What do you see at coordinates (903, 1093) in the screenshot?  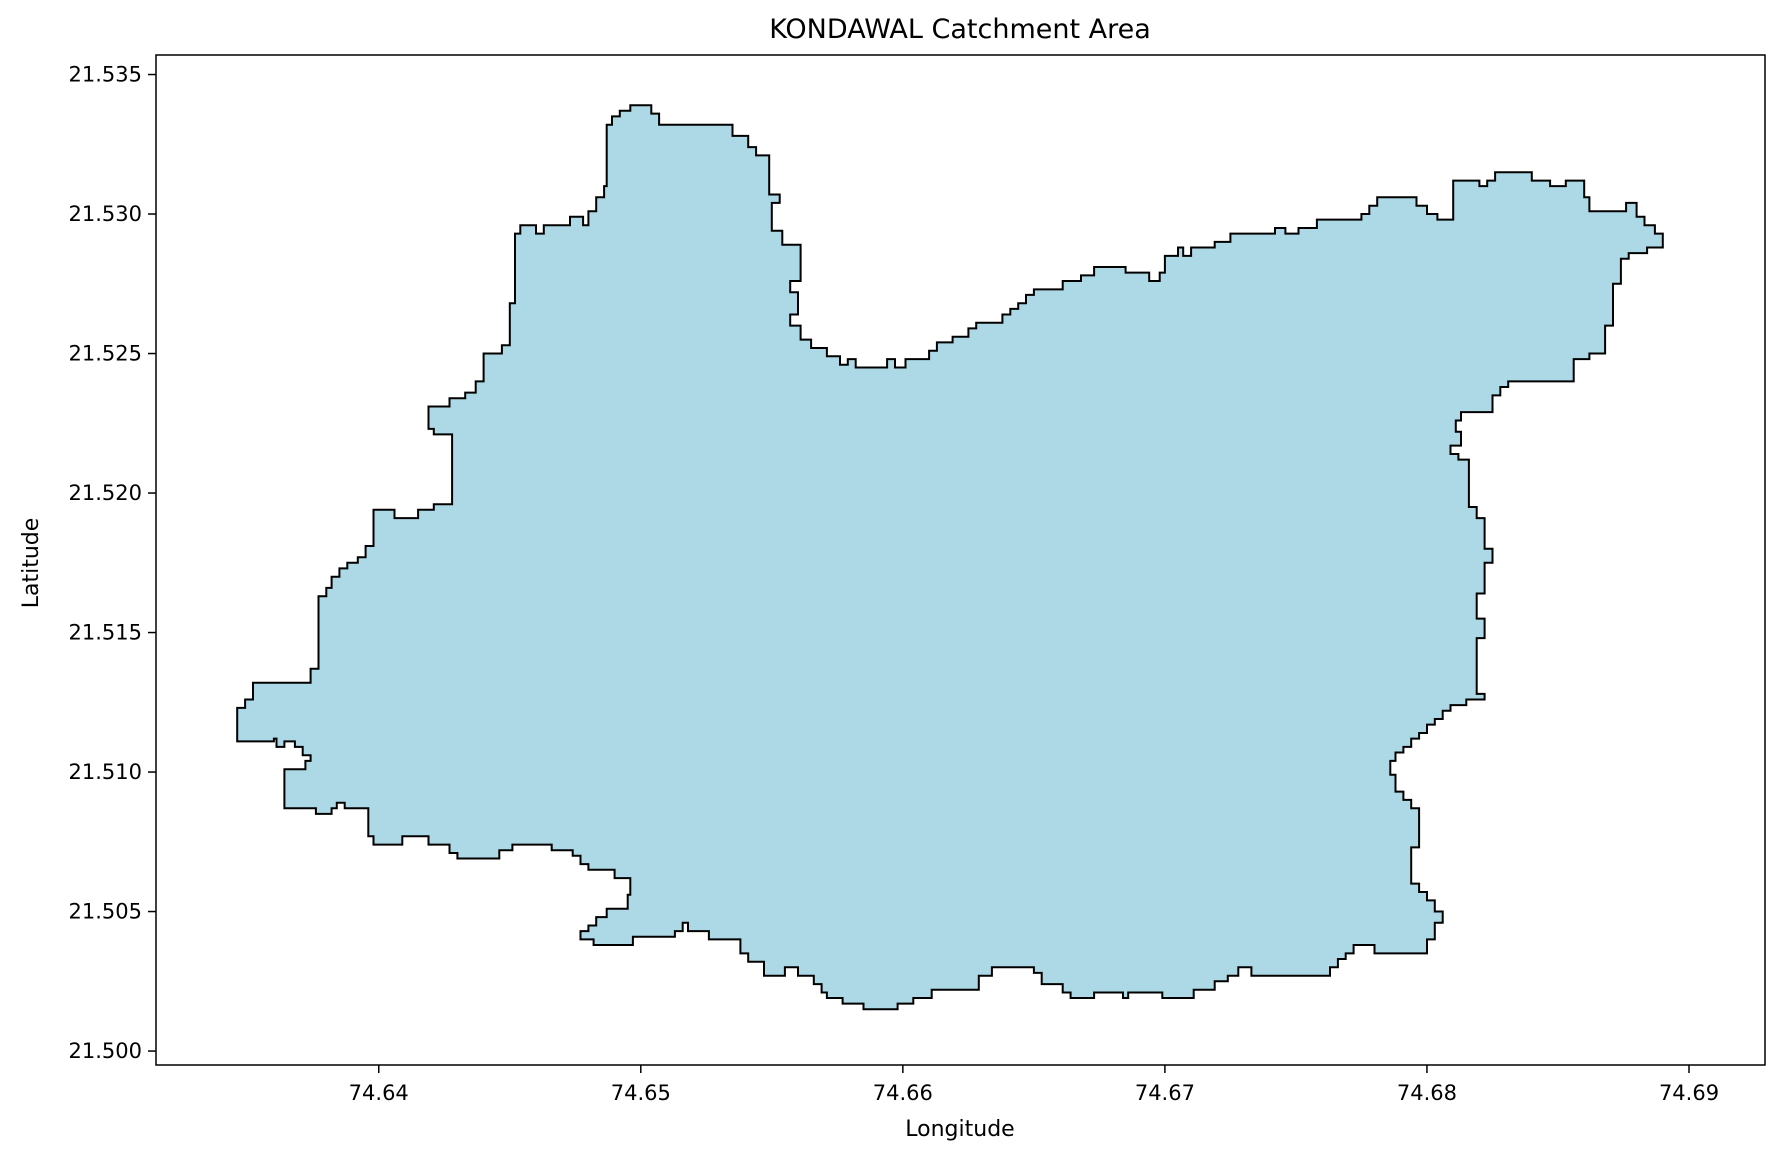 I see `x-tick-label: 74.66` at bounding box center [903, 1093].